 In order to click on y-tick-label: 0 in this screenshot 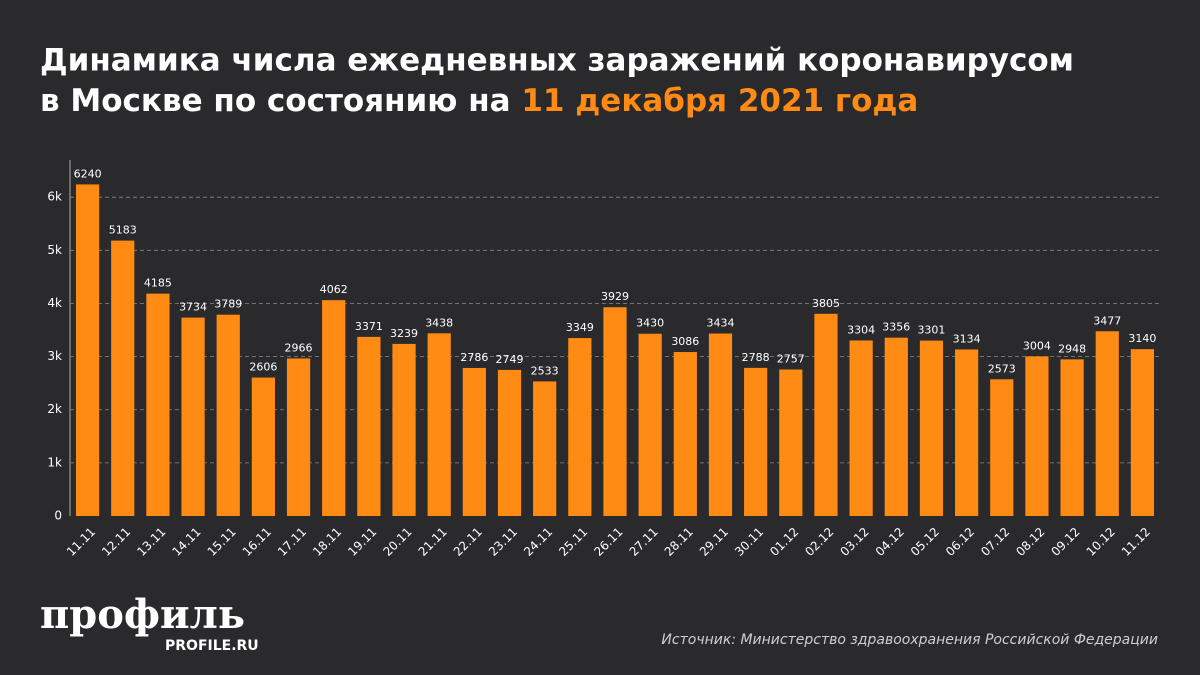, I will do `click(58, 516)`.